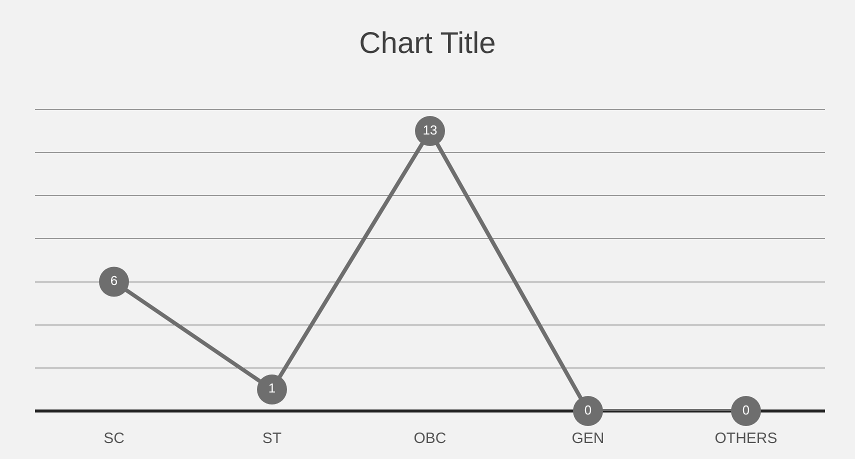 This screenshot has width=855, height=459. What do you see at coordinates (588, 438) in the screenshot?
I see `x-tick-label: GEN` at bounding box center [588, 438].